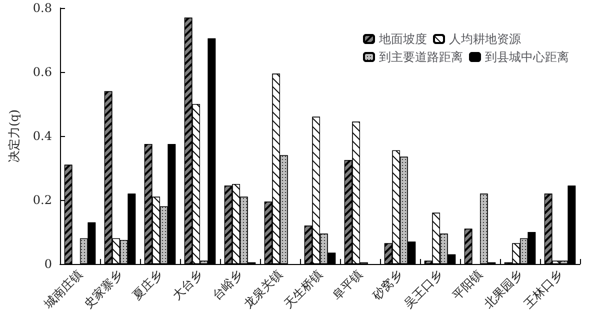 Image resolution: width=594 pixels, height=322 pixels. What do you see at coordinates (187, 284) in the screenshot?
I see `x-tick-label: 大台乡` at bounding box center [187, 284].